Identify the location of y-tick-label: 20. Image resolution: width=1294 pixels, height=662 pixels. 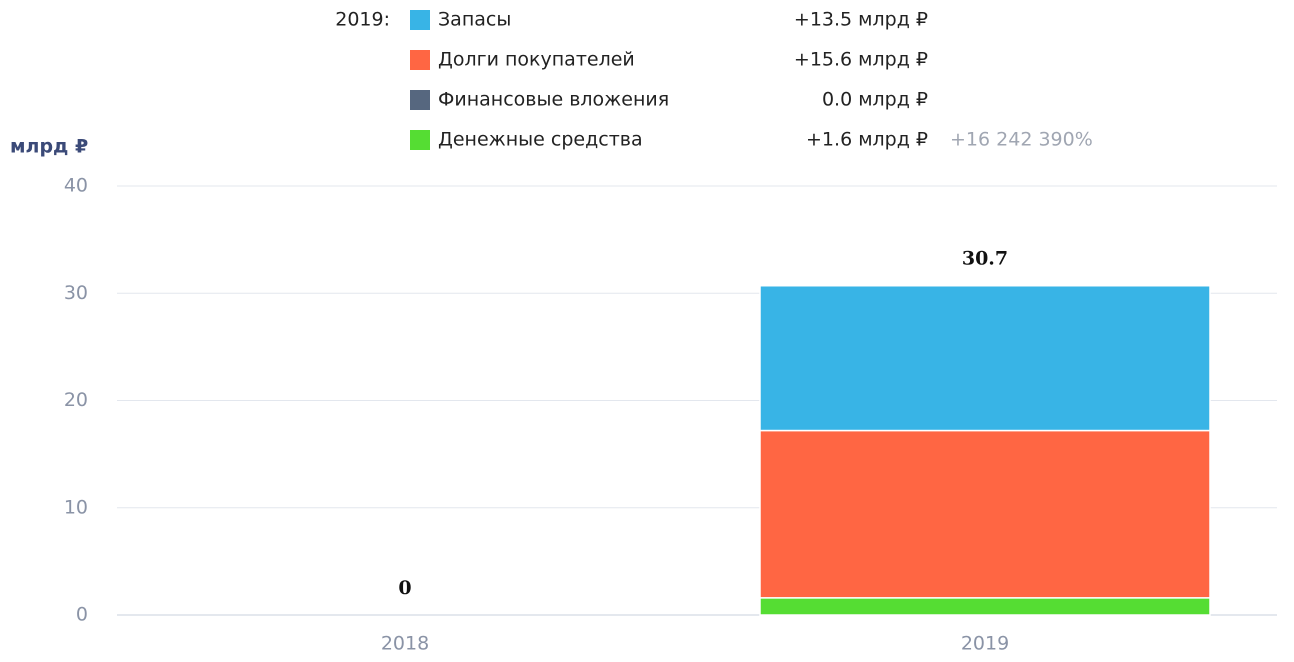
(76, 400).